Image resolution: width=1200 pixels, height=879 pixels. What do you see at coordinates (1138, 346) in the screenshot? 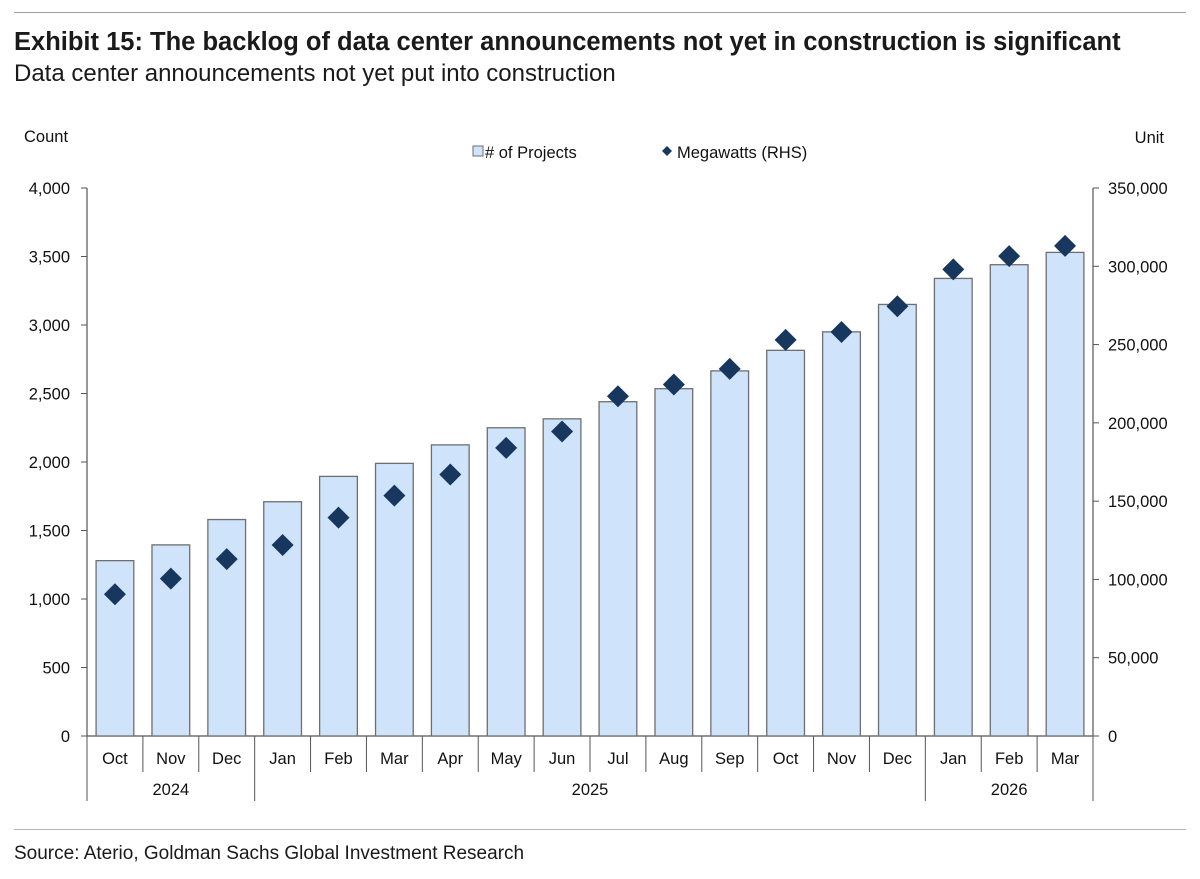
I see `y-right-tick-label: 250,000` at bounding box center [1138, 346].